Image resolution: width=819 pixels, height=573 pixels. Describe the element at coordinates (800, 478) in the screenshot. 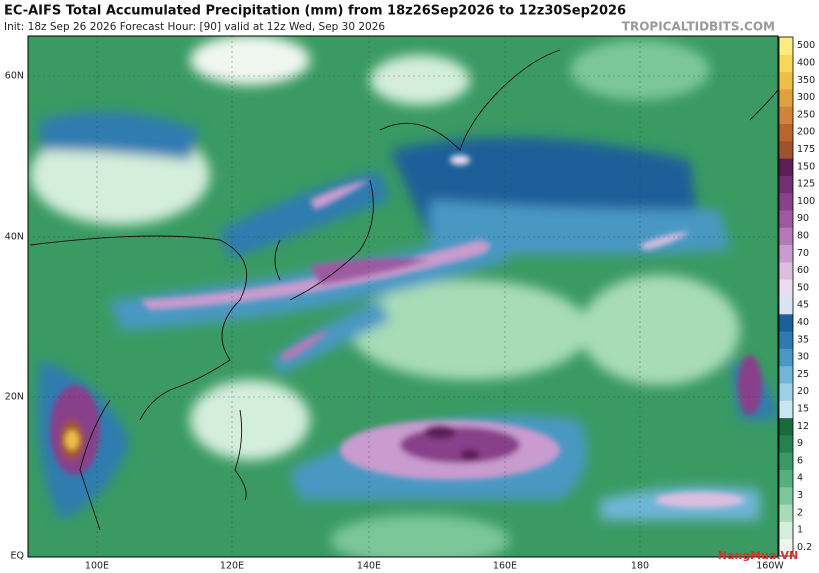

I see `colorbar-label: 4` at that location.